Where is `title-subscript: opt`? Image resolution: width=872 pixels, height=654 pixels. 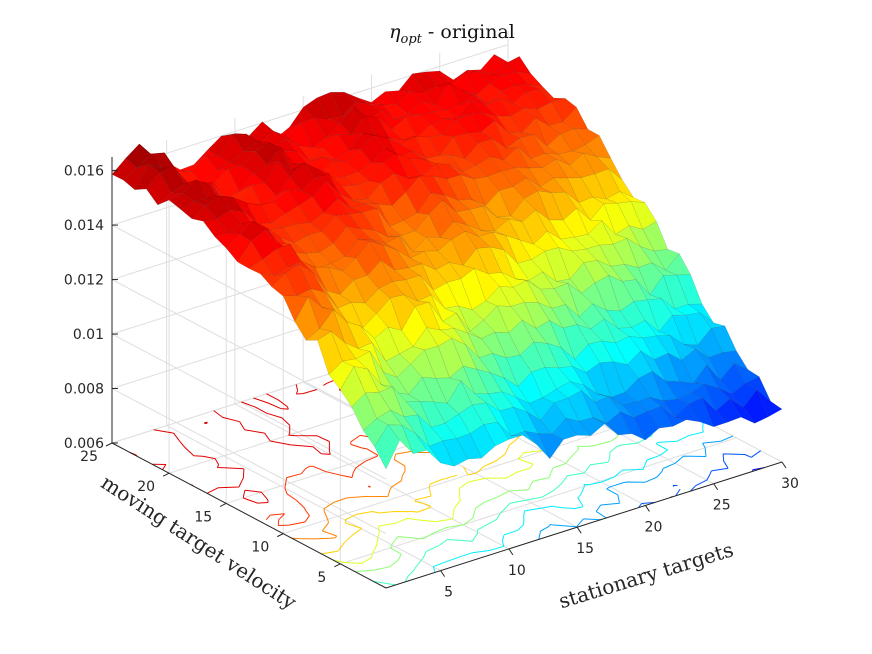
title-subscript: opt is located at coordinates (412, 39).